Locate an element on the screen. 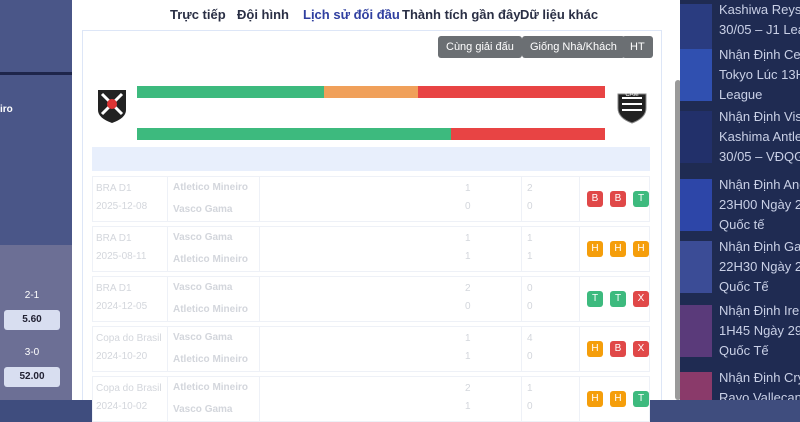 The height and width of the screenshot is (422, 800). ht-score: 4 is located at coordinates (530, 338).